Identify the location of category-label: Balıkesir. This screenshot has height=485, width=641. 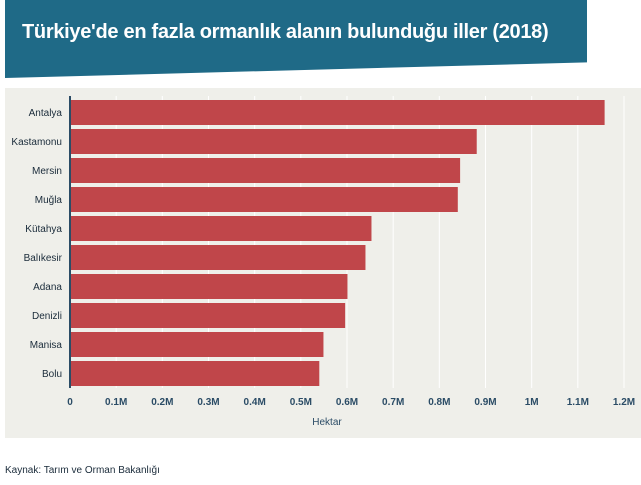
(43, 258).